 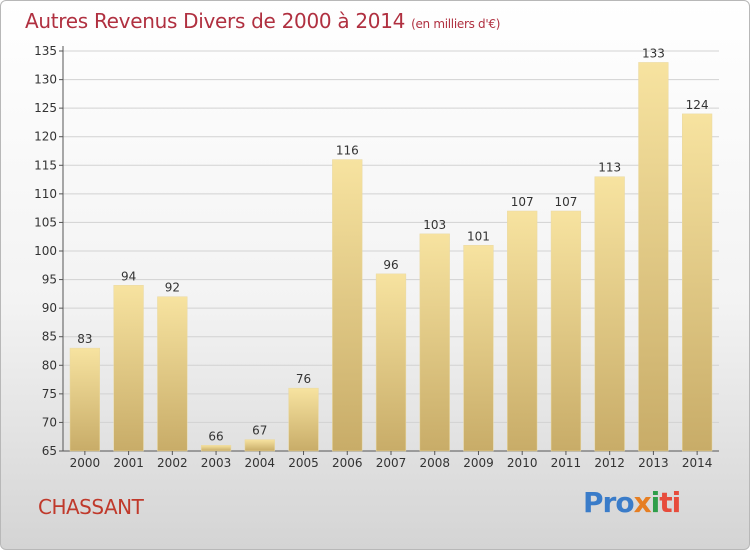 What do you see at coordinates (347, 463) in the screenshot?
I see `x-tick-label: 2006` at bounding box center [347, 463].